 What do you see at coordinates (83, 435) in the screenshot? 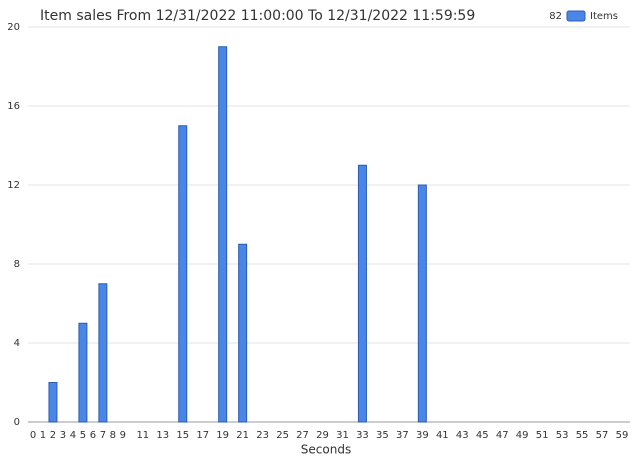
I see `x-tick-label: 5` at bounding box center [83, 435].